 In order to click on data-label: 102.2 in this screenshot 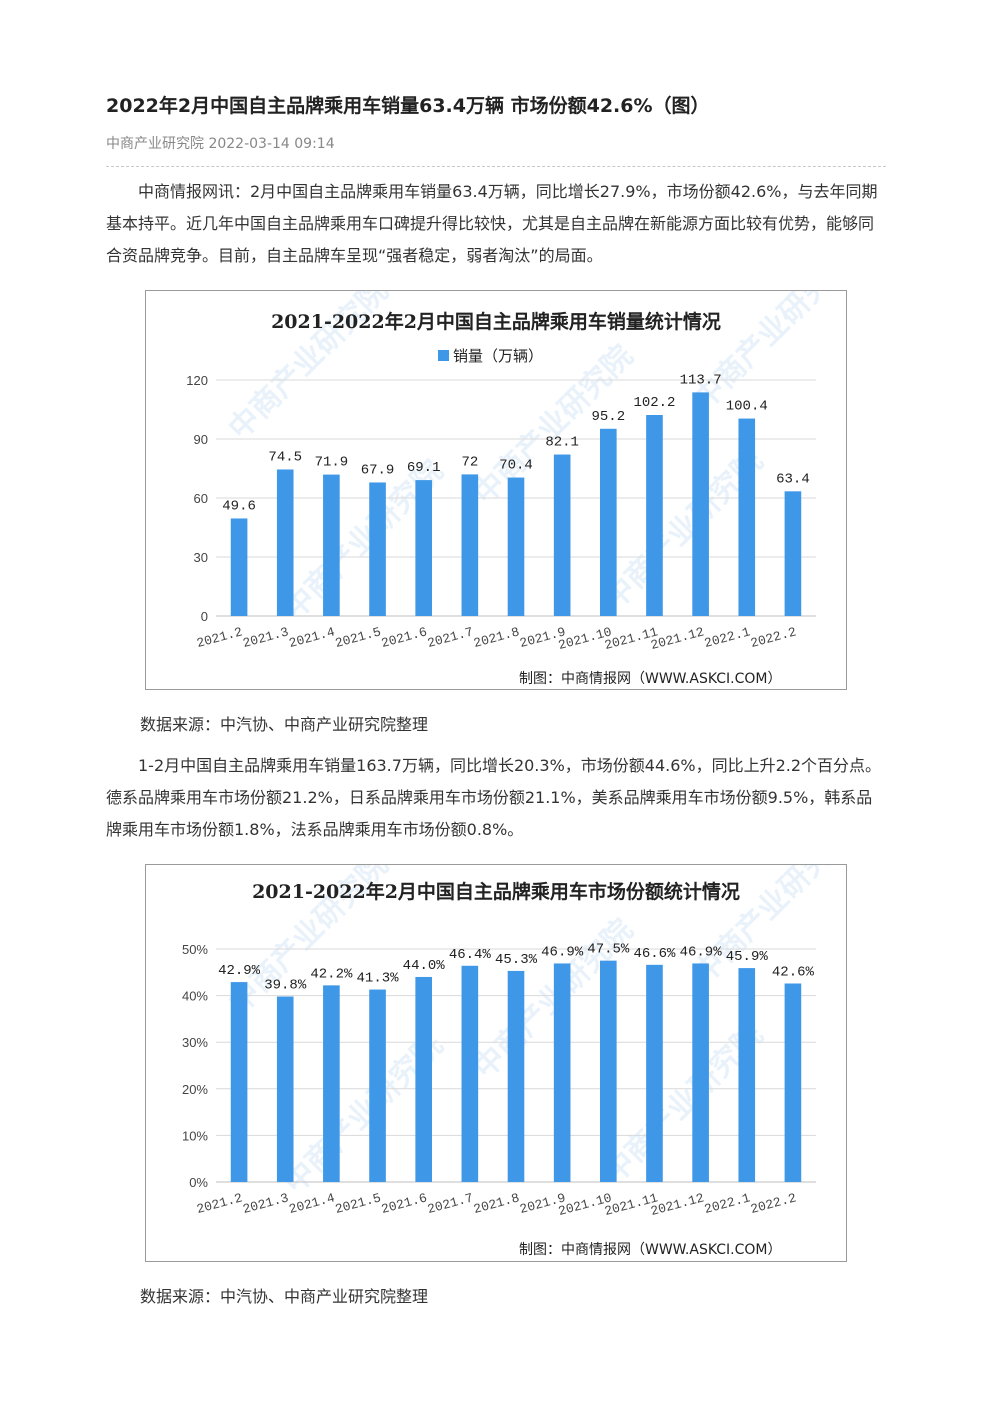, I will do `click(654, 403)`.